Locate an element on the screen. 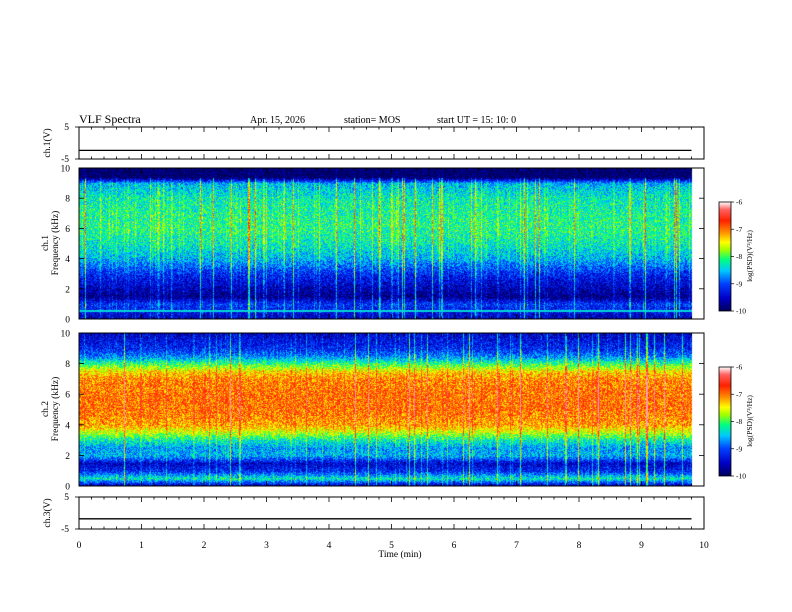 This screenshot has width=792, height=612. x-tick-label: 6 is located at coordinates (454, 546).